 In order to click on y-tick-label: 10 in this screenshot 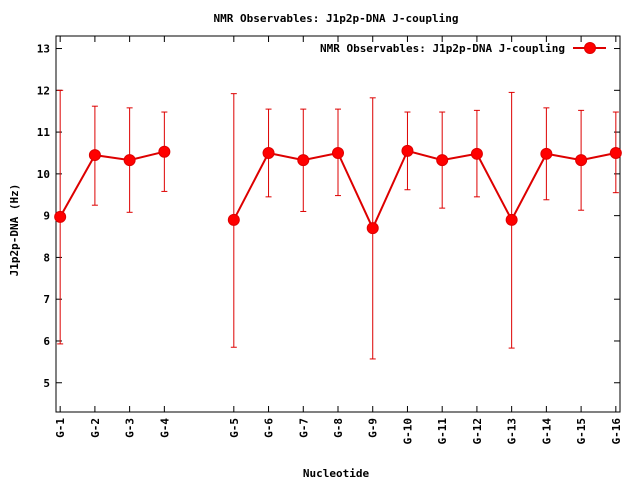, I will do `click(43, 174)`.